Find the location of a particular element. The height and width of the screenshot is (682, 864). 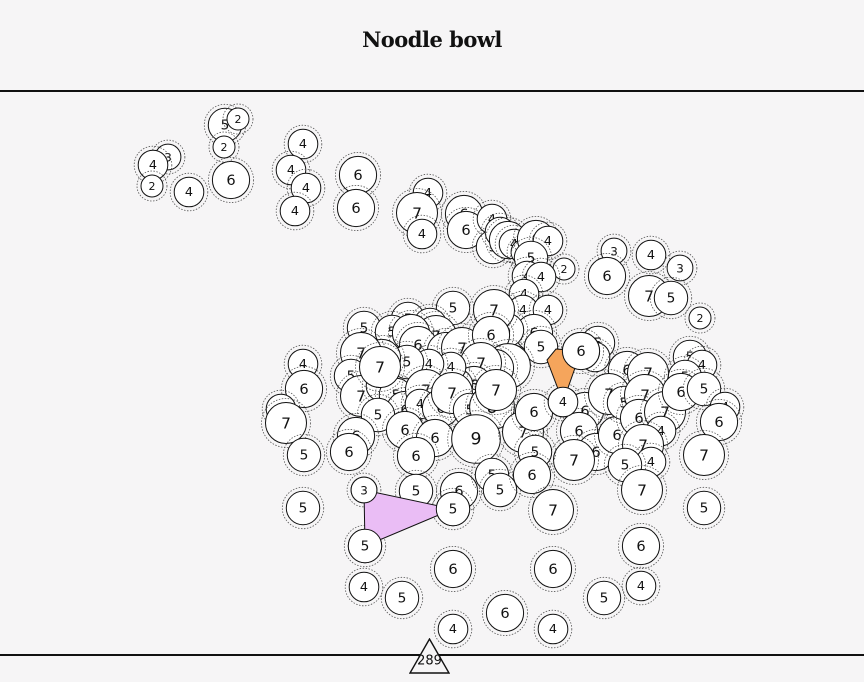

header-divider is located at coordinates (432, 91).